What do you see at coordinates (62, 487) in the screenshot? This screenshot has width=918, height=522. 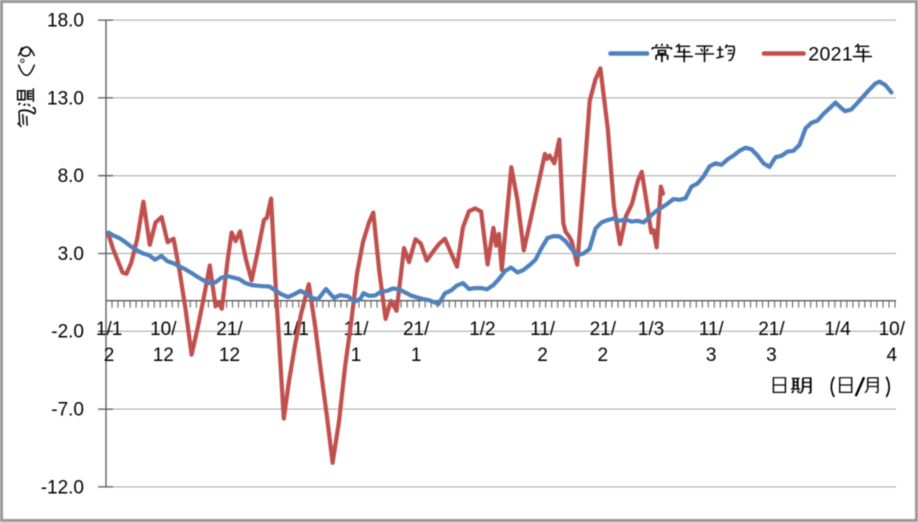 I see `svg-text: -12.0` at bounding box center [62, 487].